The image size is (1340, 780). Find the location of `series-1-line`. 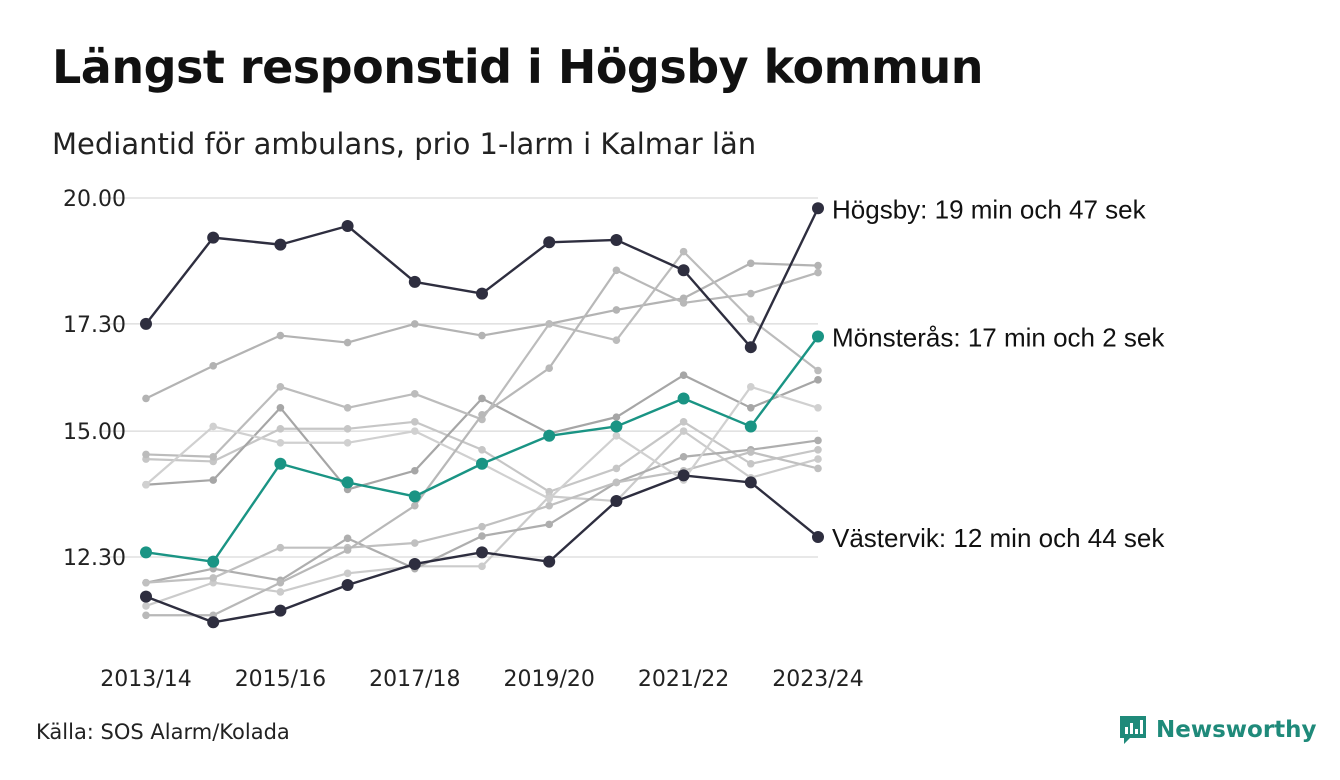

series-1-line is located at coordinates (482, 331).